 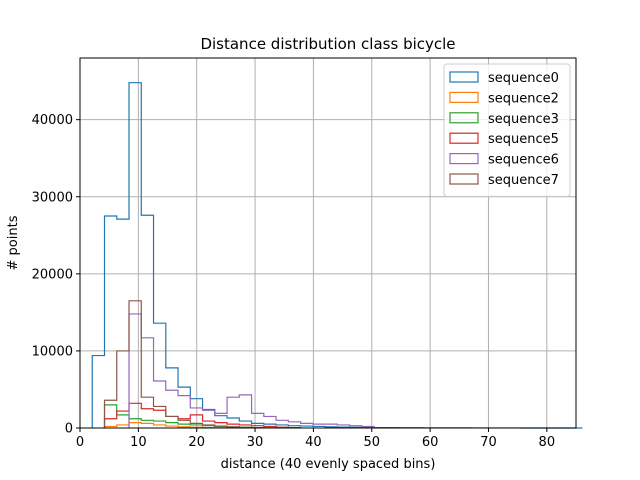 I want to click on x-tick-label: 20, so click(x=196, y=442).